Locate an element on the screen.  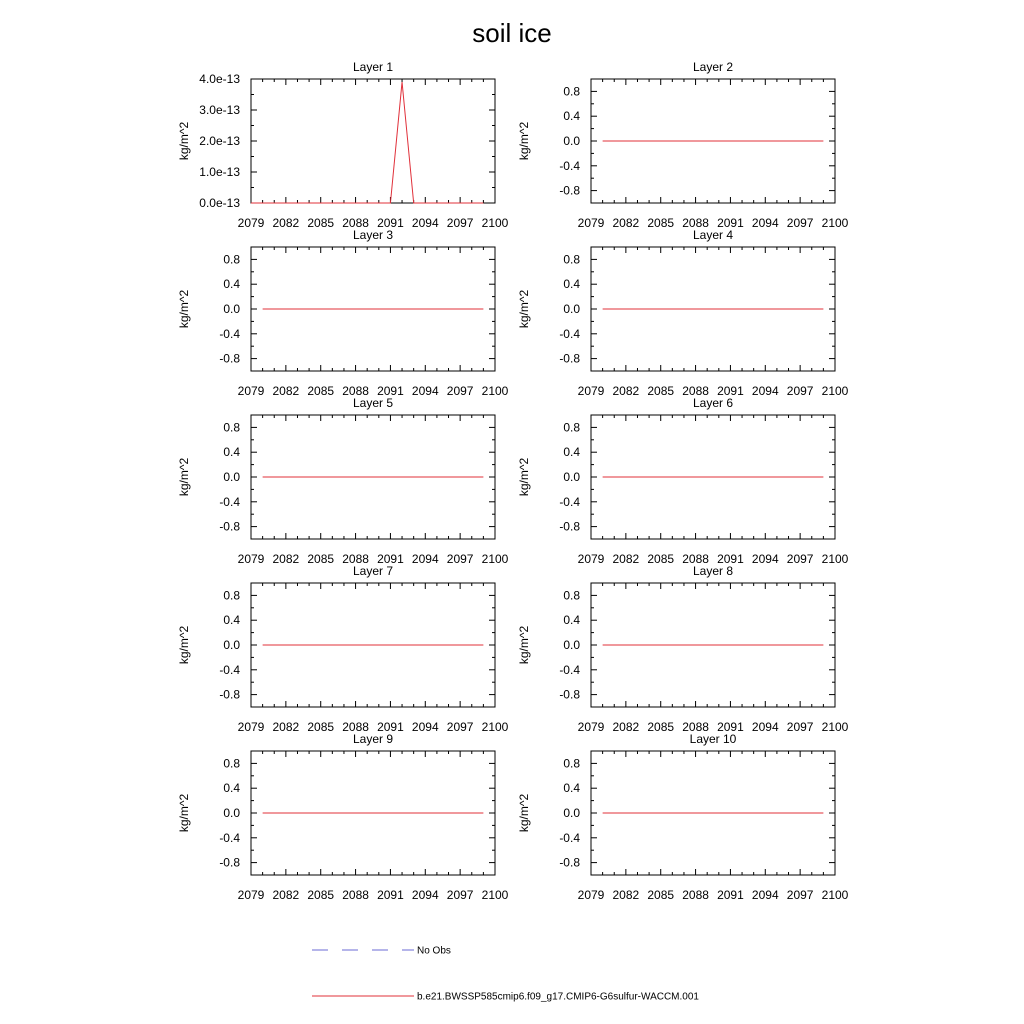
y-tick-label: 0.0e-13 is located at coordinates (219, 203).